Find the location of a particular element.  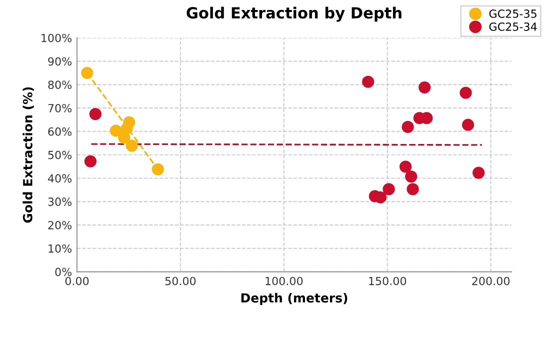

y-tick-label: 70% is located at coordinates (60, 108).